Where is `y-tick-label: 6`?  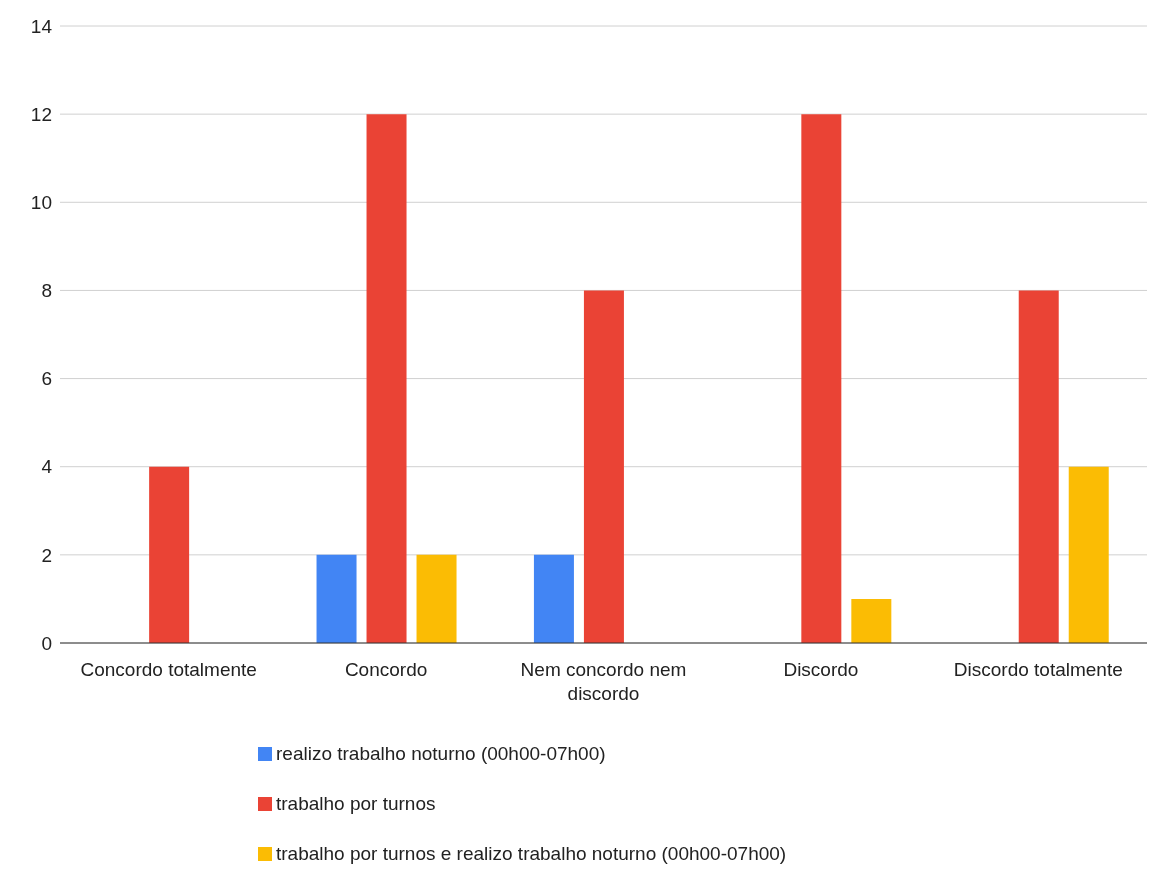 y-tick-label: 6 is located at coordinates (46, 379).